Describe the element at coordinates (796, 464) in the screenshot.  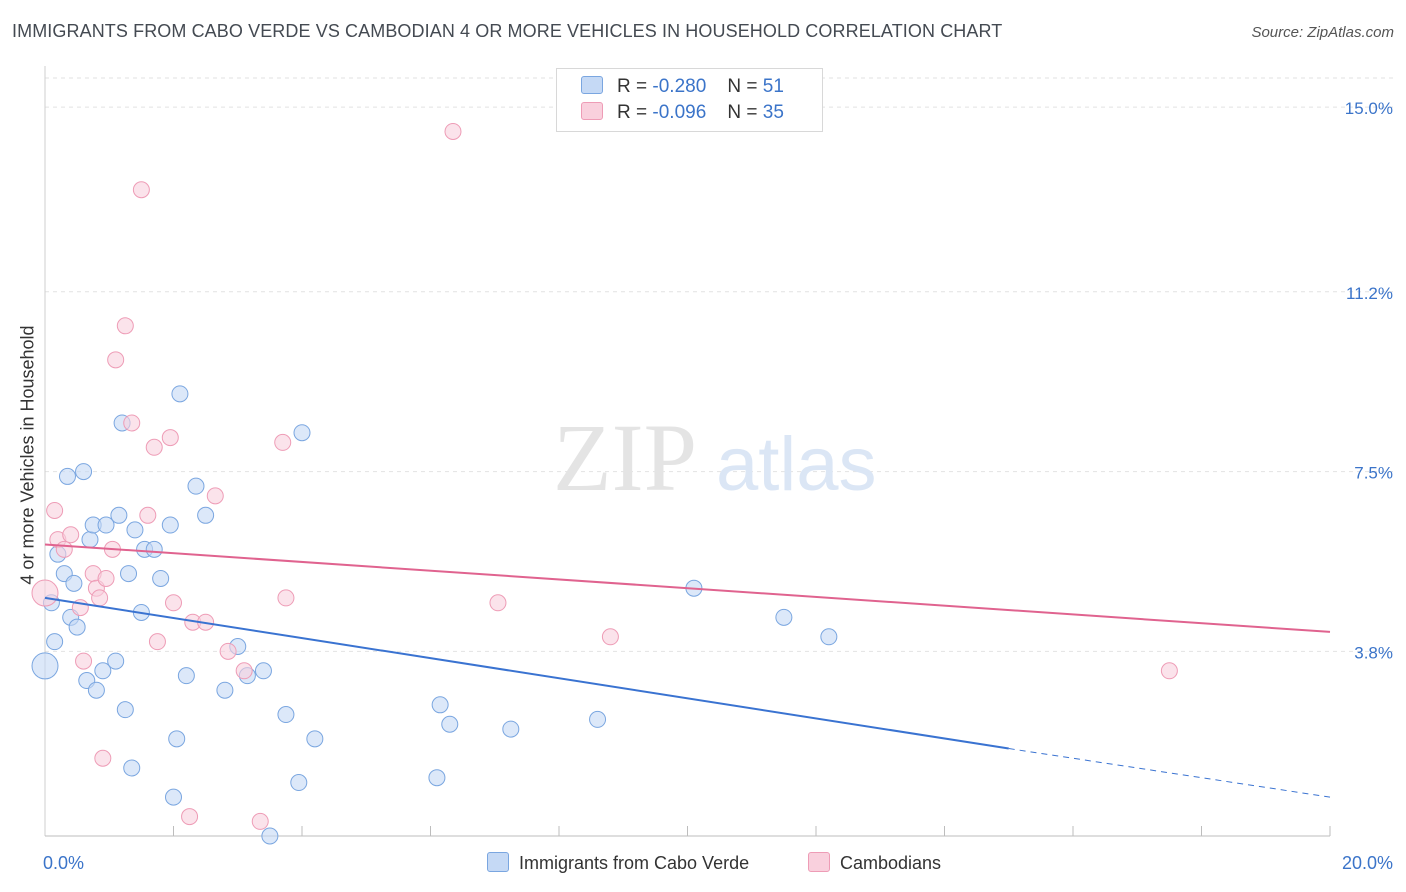
I see `watermark-atlas: atlas` at that location.